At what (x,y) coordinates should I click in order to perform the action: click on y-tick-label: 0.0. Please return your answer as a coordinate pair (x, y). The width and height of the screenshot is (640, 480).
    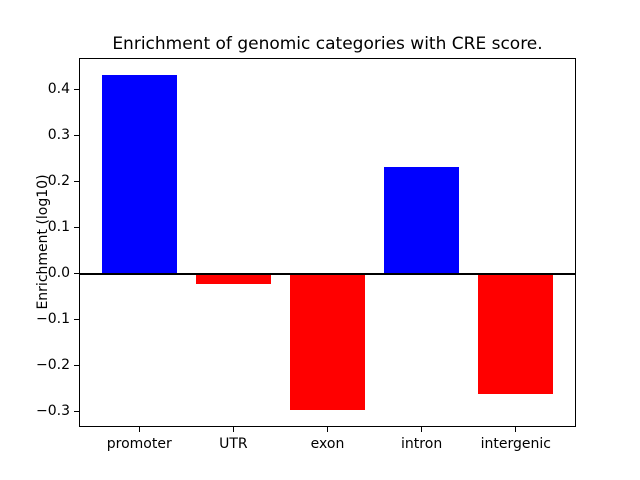
    Looking at the image, I should click on (58, 273).